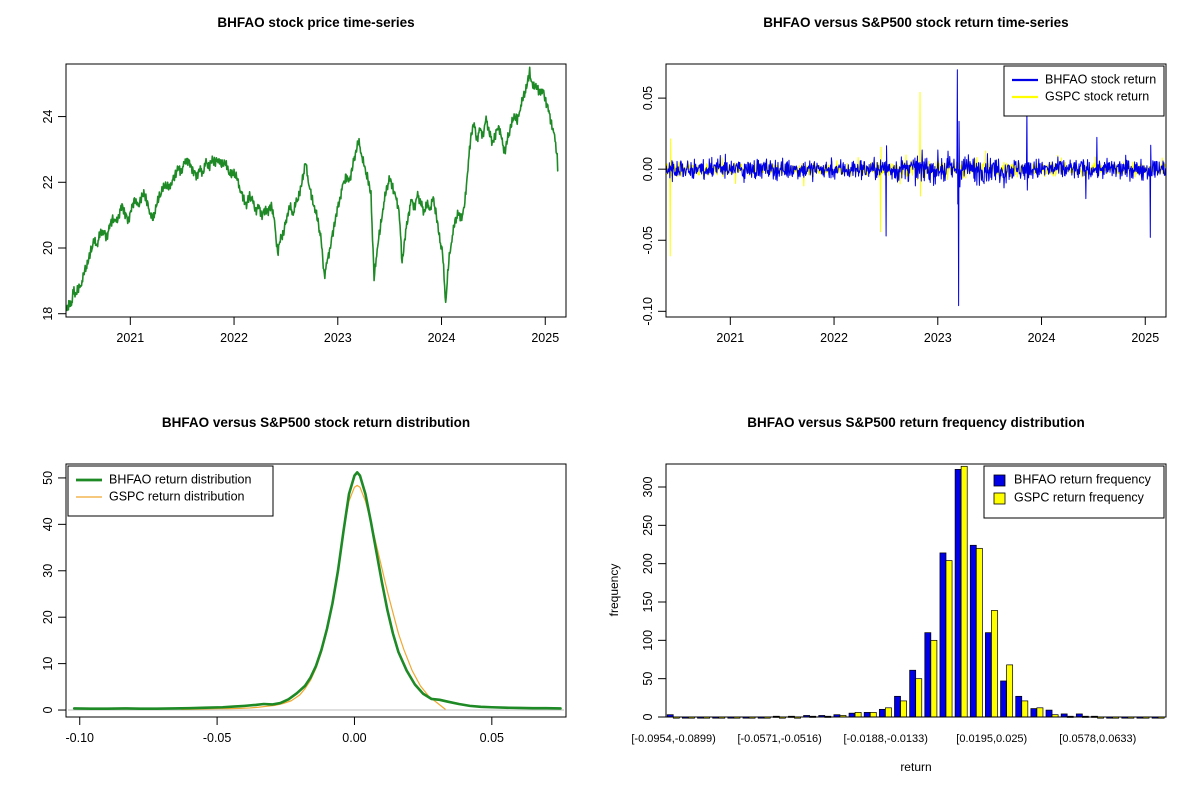  Describe the element at coordinates (648, 602) in the screenshot. I see `y-tick-label: 150` at that location.